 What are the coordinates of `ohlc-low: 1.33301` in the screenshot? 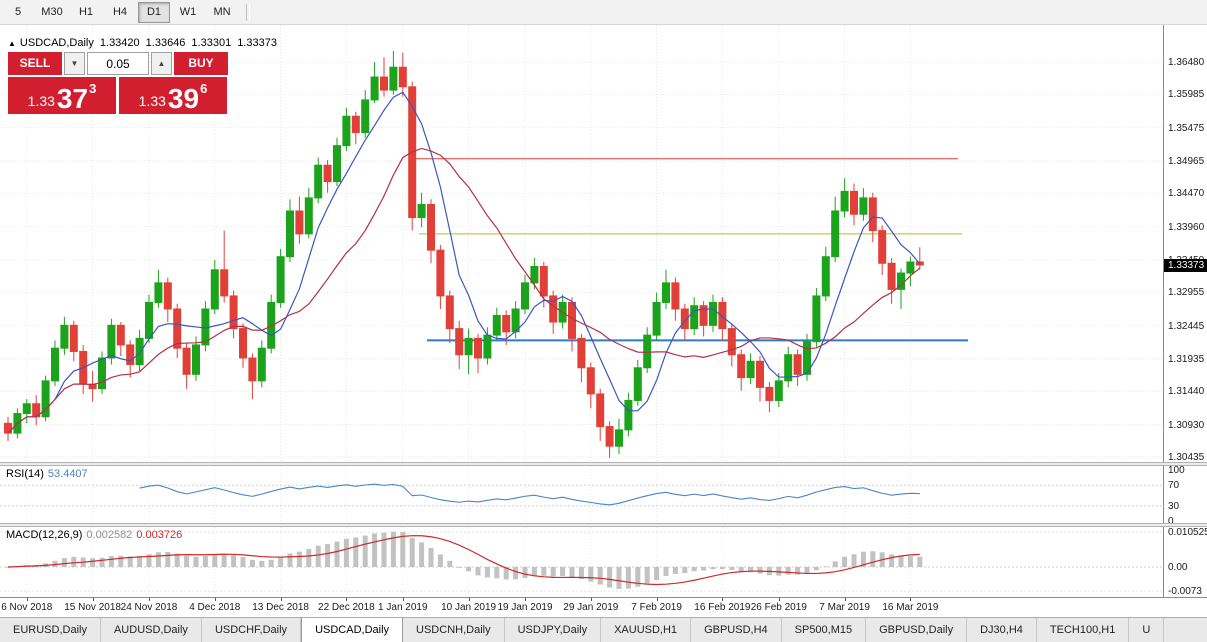 It's located at (211, 43).